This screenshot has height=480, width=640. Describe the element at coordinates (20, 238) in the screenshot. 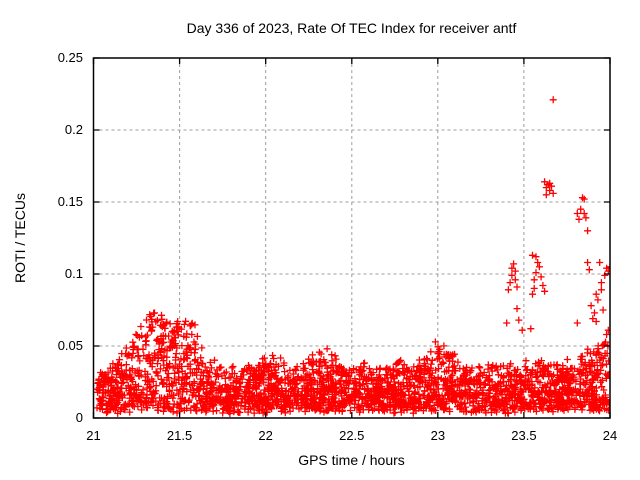

I see `y-axis-label: ROTI / TECUs` at that location.